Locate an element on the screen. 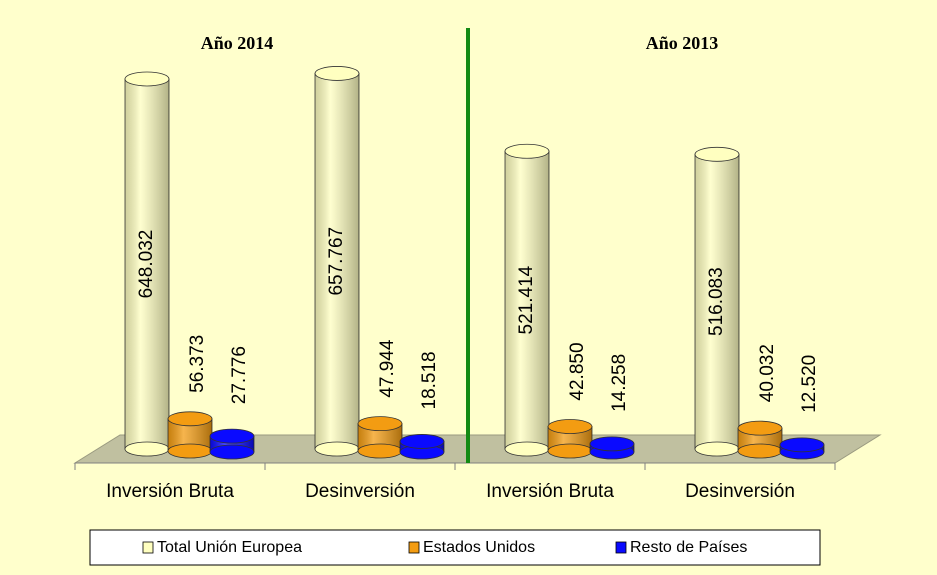 Image resolution: width=937 pixels, height=575 pixels. value-label: 648.032 is located at coordinates (146, 264).